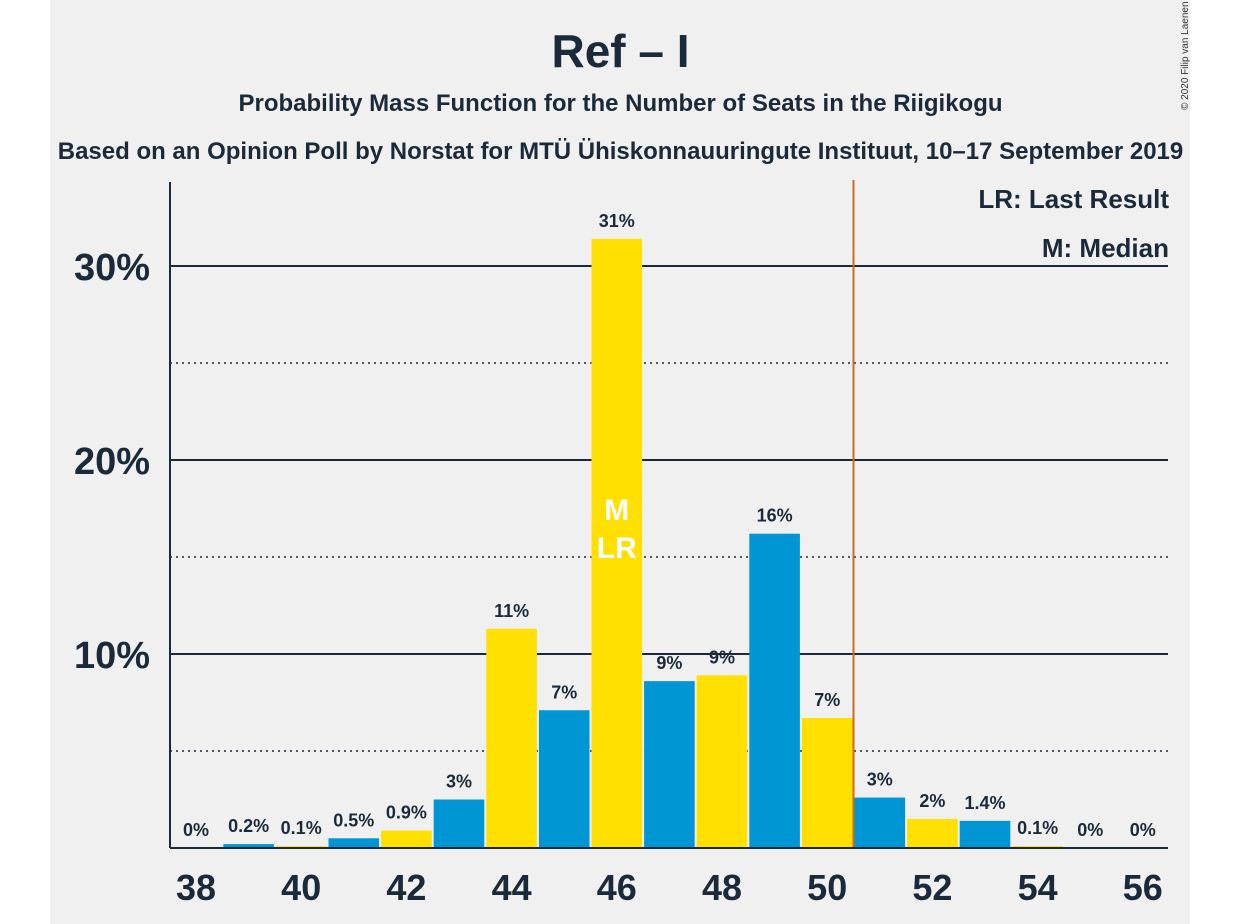 This screenshot has height=924, width=1241. Describe the element at coordinates (1105, 248) in the screenshot. I see `legend-median: M: Median` at that location.